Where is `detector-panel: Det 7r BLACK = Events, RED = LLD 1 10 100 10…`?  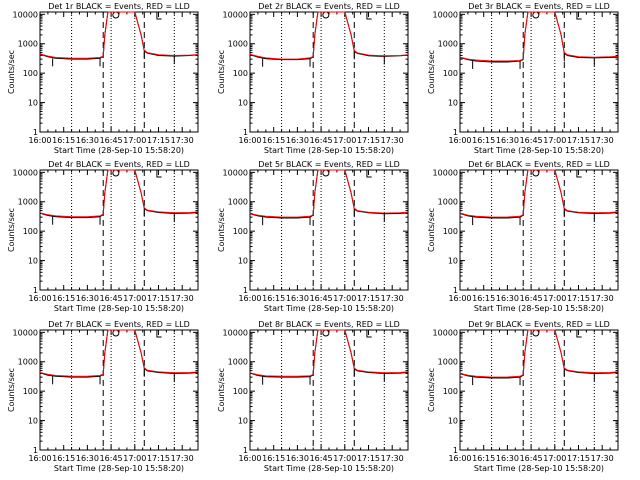
detector-panel: Det 7r BLACK = Events, RED = LLD 1 10 100 10… is located at coordinates (103, 396).